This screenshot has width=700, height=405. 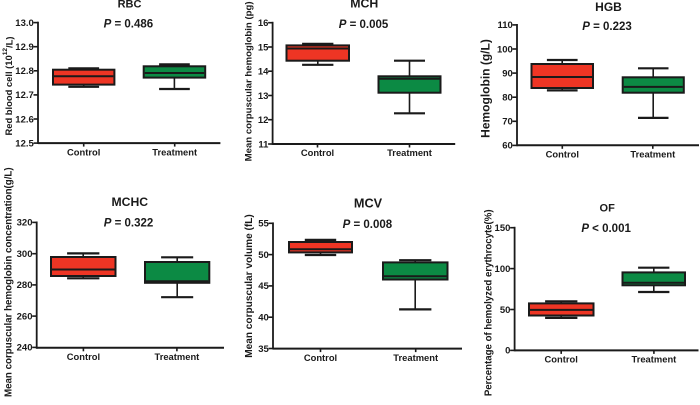 I want to click on svg-text: 12.6, so click(x=24, y=119).